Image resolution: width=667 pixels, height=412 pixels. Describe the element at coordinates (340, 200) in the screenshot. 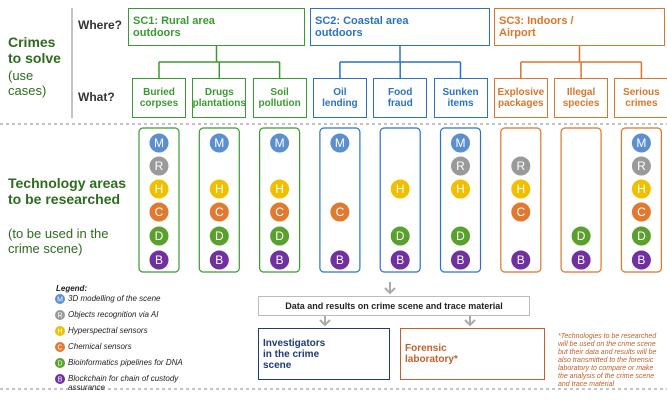

I see `tech-column` at that location.